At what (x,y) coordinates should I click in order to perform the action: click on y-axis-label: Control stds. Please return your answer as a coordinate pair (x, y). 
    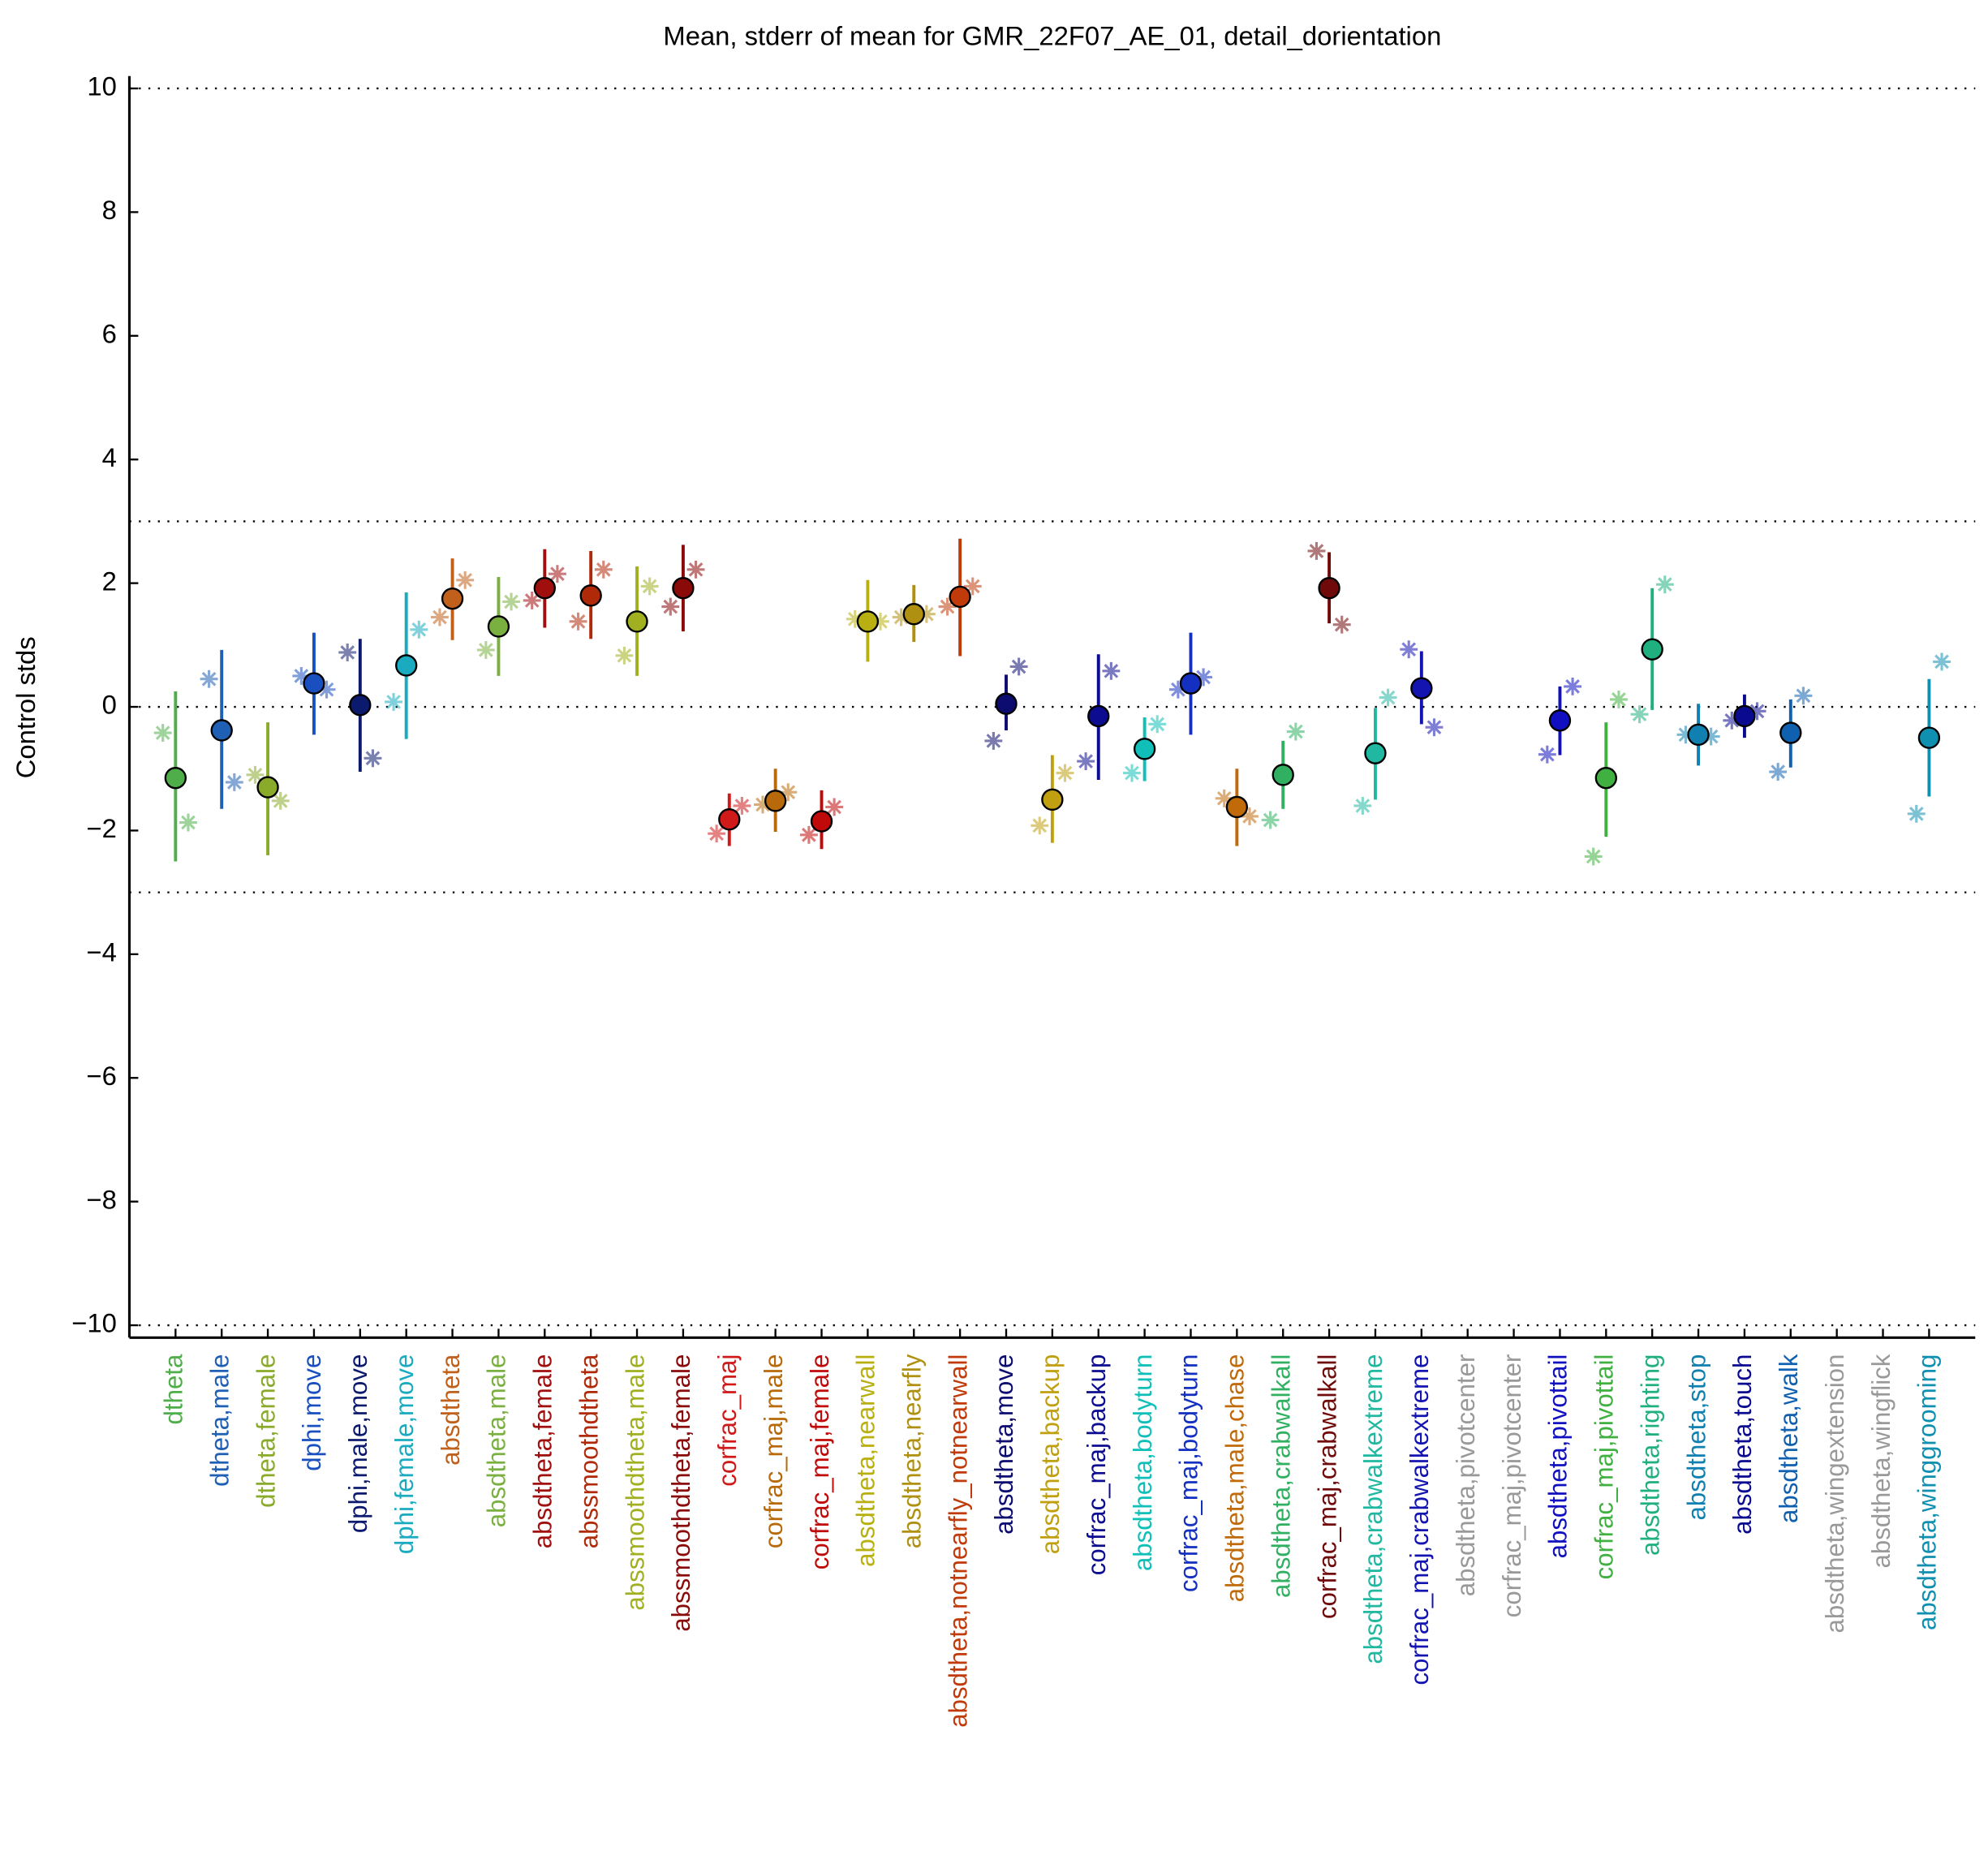
    Looking at the image, I should click on (26, 707).